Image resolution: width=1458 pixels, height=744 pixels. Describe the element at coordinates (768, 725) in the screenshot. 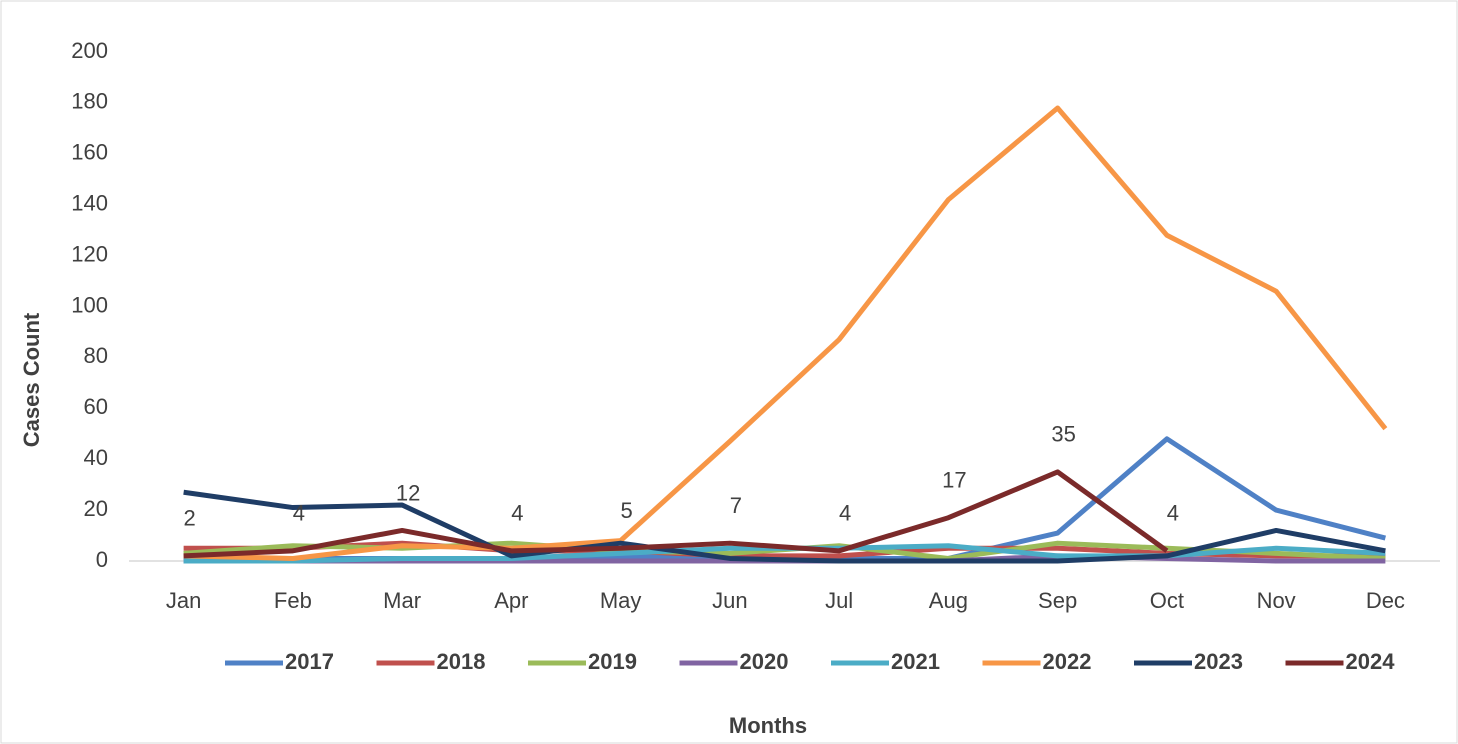

I see `x-axis-title: Months` at that location.